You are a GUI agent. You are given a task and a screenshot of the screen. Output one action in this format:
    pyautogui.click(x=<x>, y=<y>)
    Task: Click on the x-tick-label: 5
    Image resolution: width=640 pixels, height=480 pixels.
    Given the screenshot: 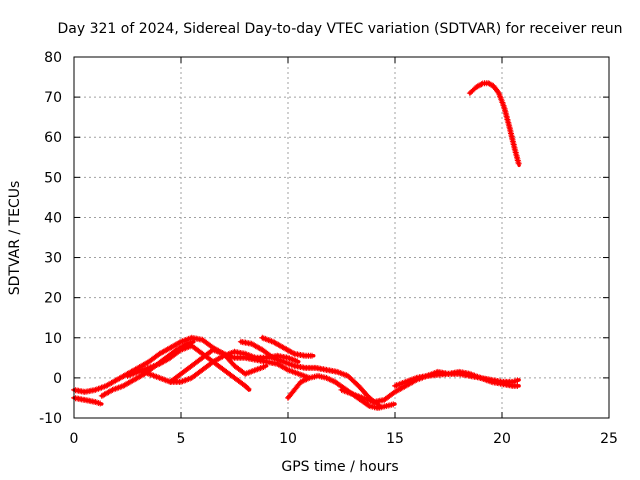 What is the action you would take?
    pyautogui.click(x=181, y=439)
    